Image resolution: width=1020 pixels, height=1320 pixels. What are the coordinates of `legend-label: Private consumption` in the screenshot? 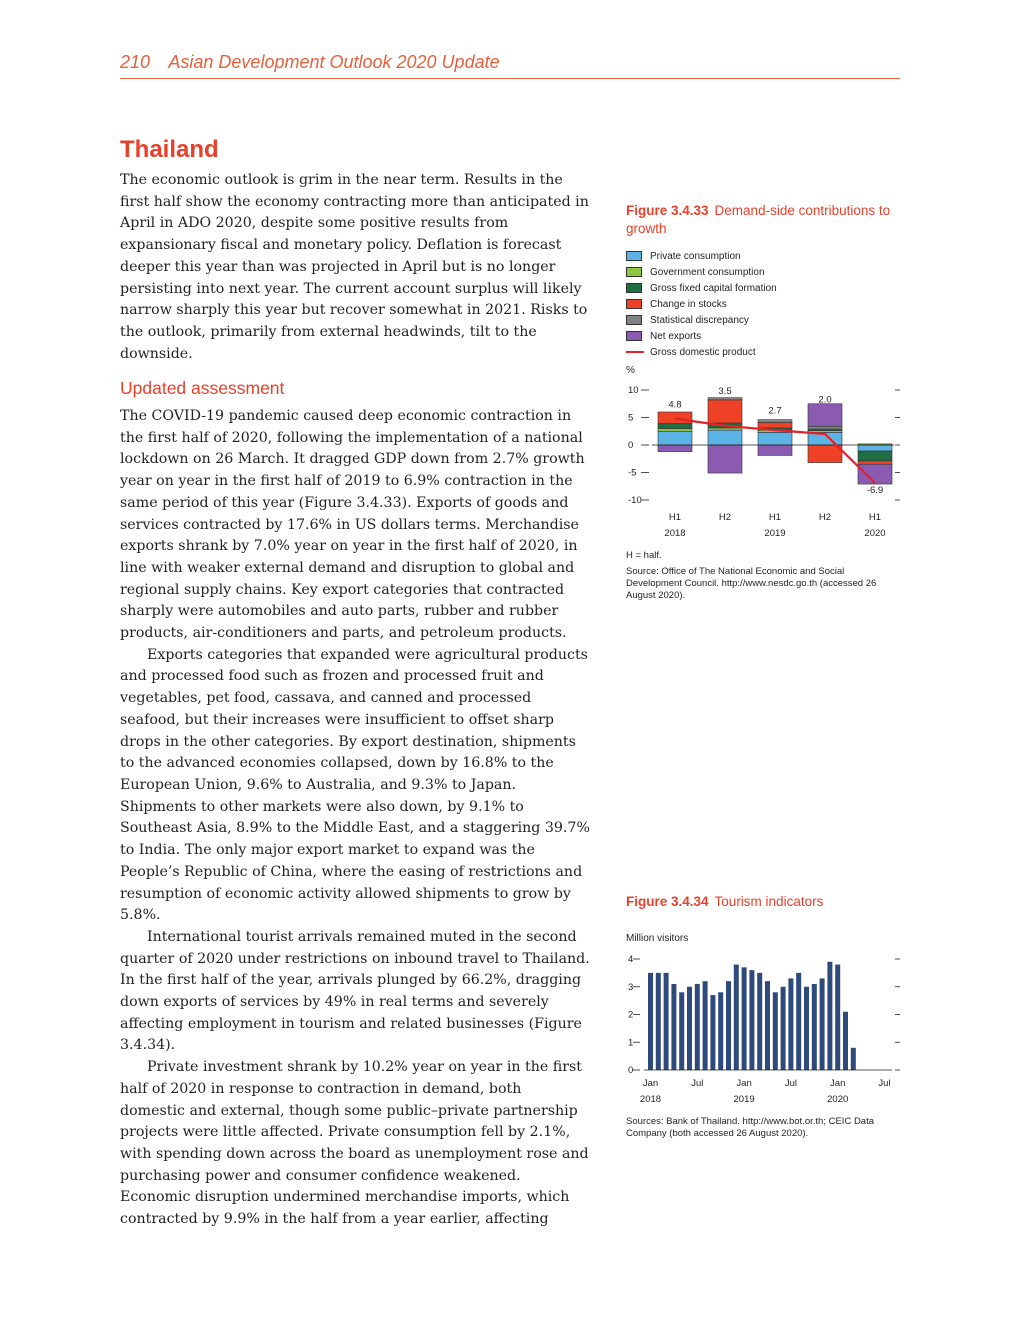 It's located at (695, 256).